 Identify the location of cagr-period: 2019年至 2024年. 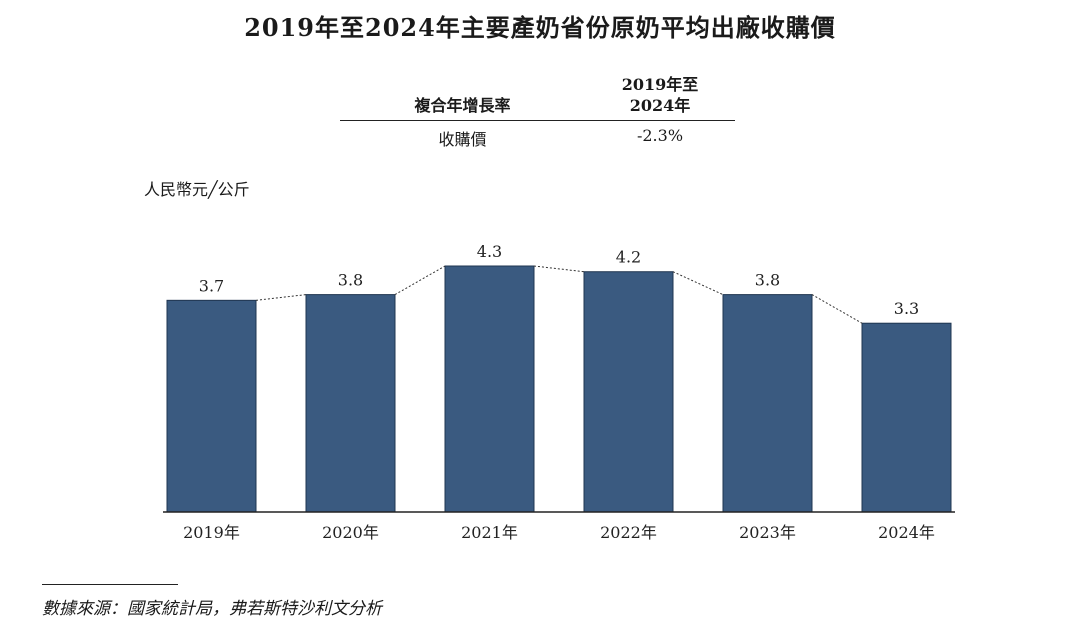
(660, 95).